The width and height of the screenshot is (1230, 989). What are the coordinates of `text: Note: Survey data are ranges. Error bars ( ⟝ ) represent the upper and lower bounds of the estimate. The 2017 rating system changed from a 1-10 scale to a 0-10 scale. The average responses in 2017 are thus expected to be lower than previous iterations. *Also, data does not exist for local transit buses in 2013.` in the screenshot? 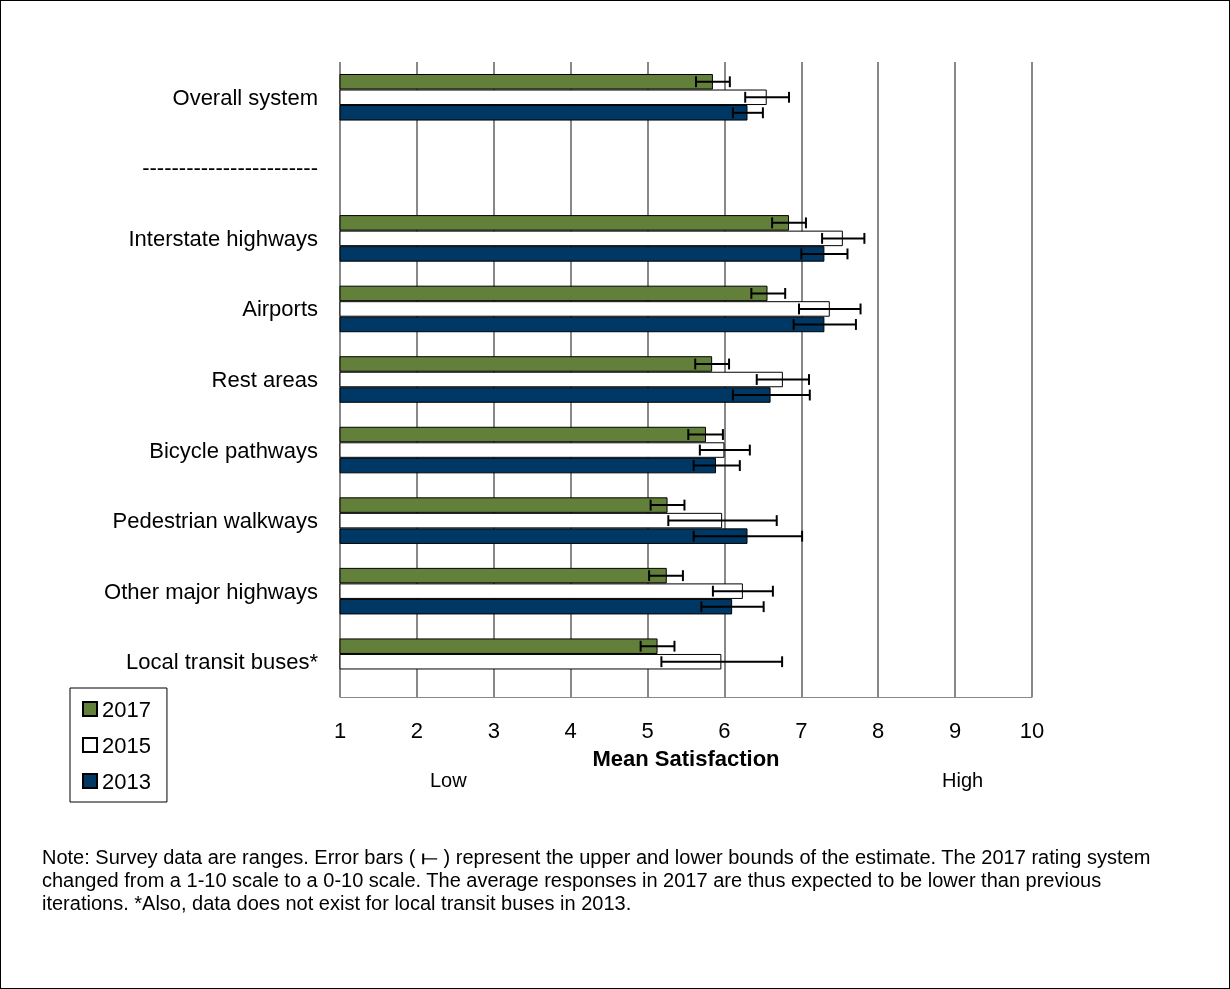 It's located at (597, 880).